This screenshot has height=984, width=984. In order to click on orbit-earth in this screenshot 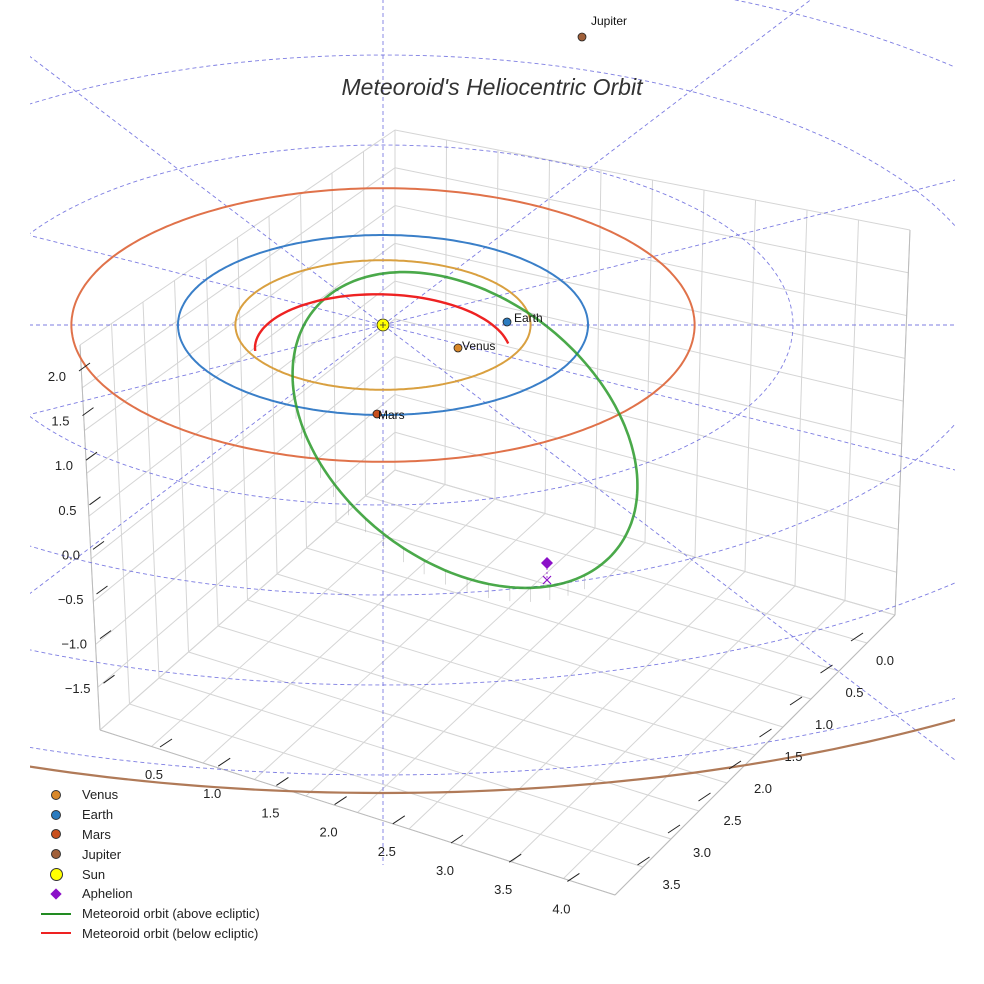, I will do `click(383, 325)`.